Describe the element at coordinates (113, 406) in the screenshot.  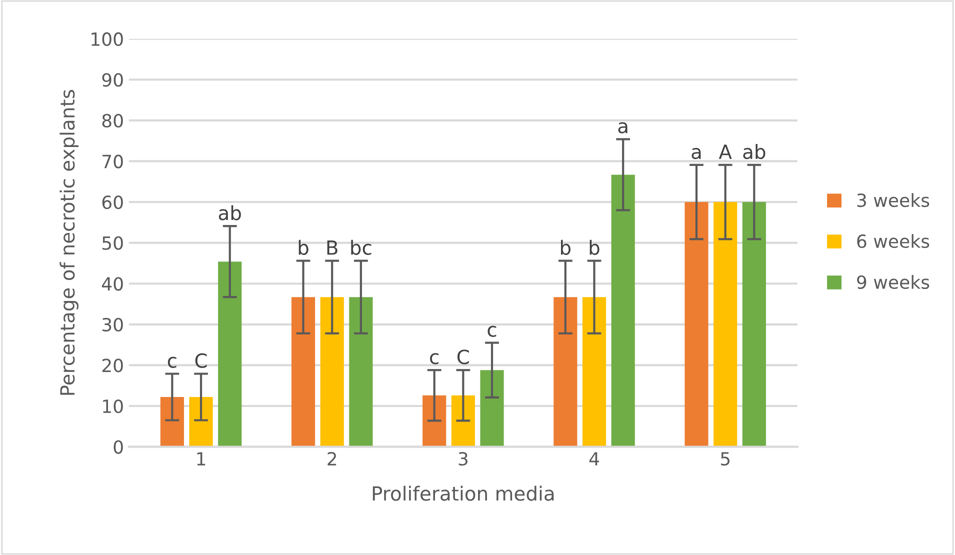
I see `y-tick-label: 10` at that location.